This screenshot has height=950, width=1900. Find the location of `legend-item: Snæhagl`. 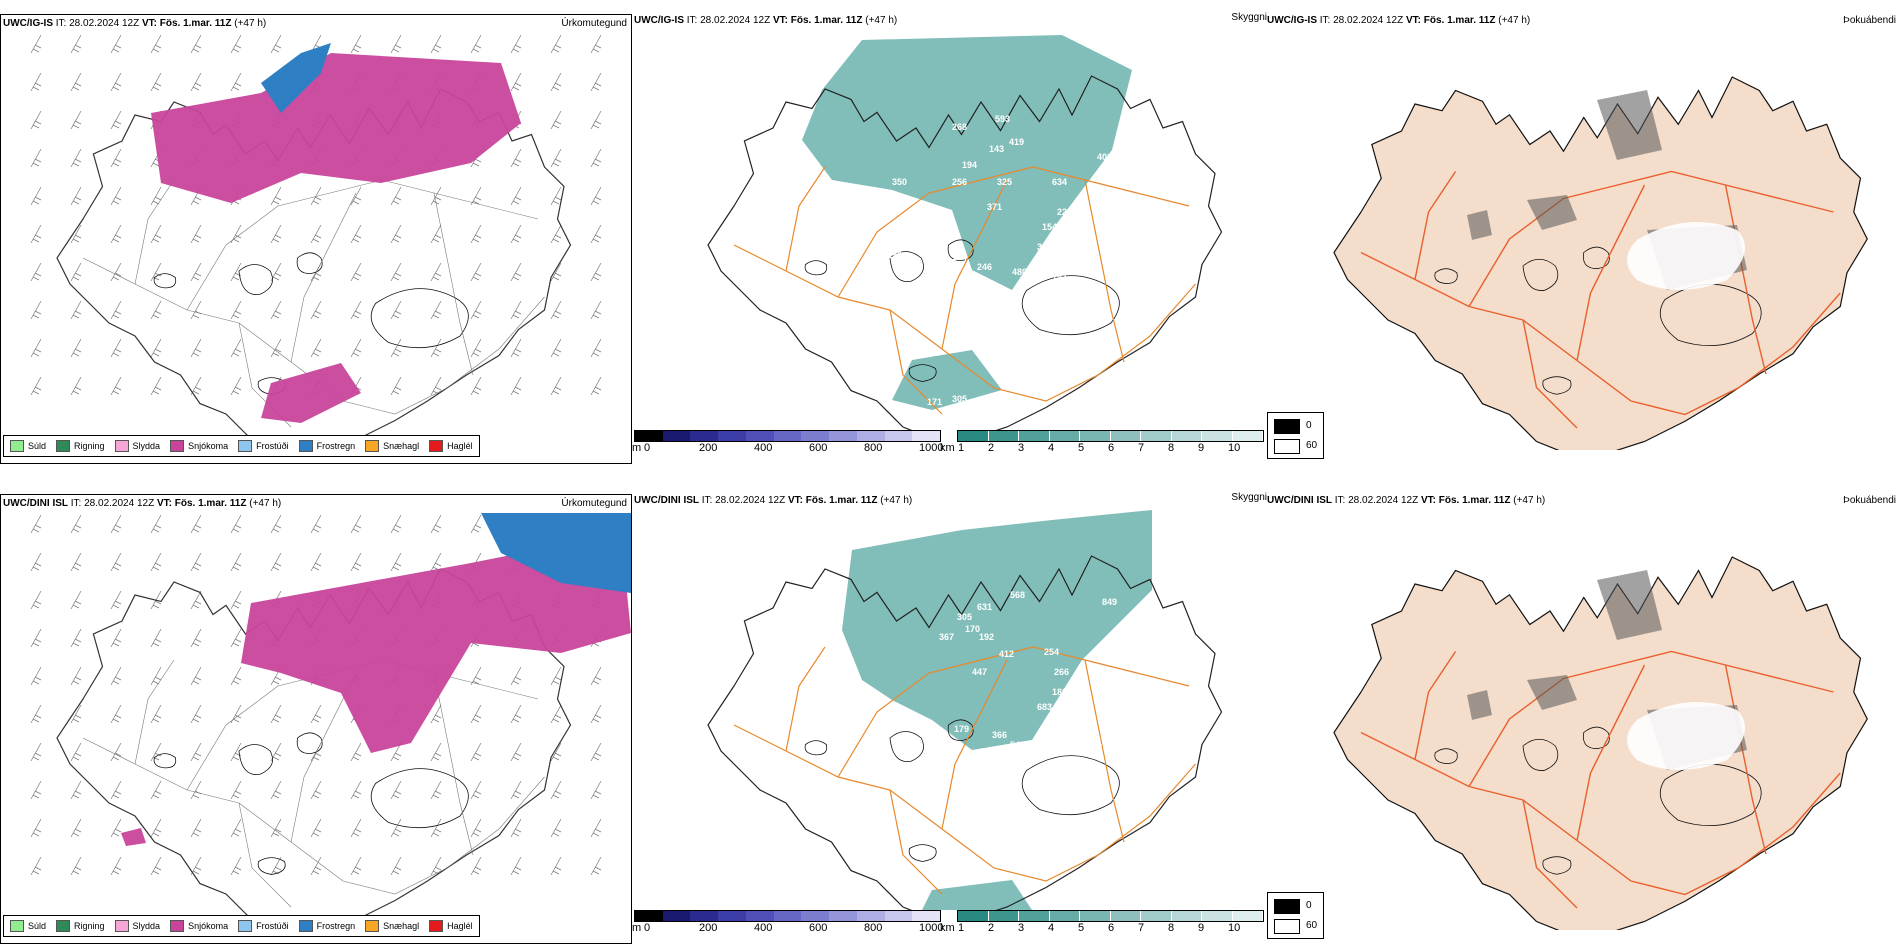

legend-item: Snæhagl is located at coordinates (392, 446).